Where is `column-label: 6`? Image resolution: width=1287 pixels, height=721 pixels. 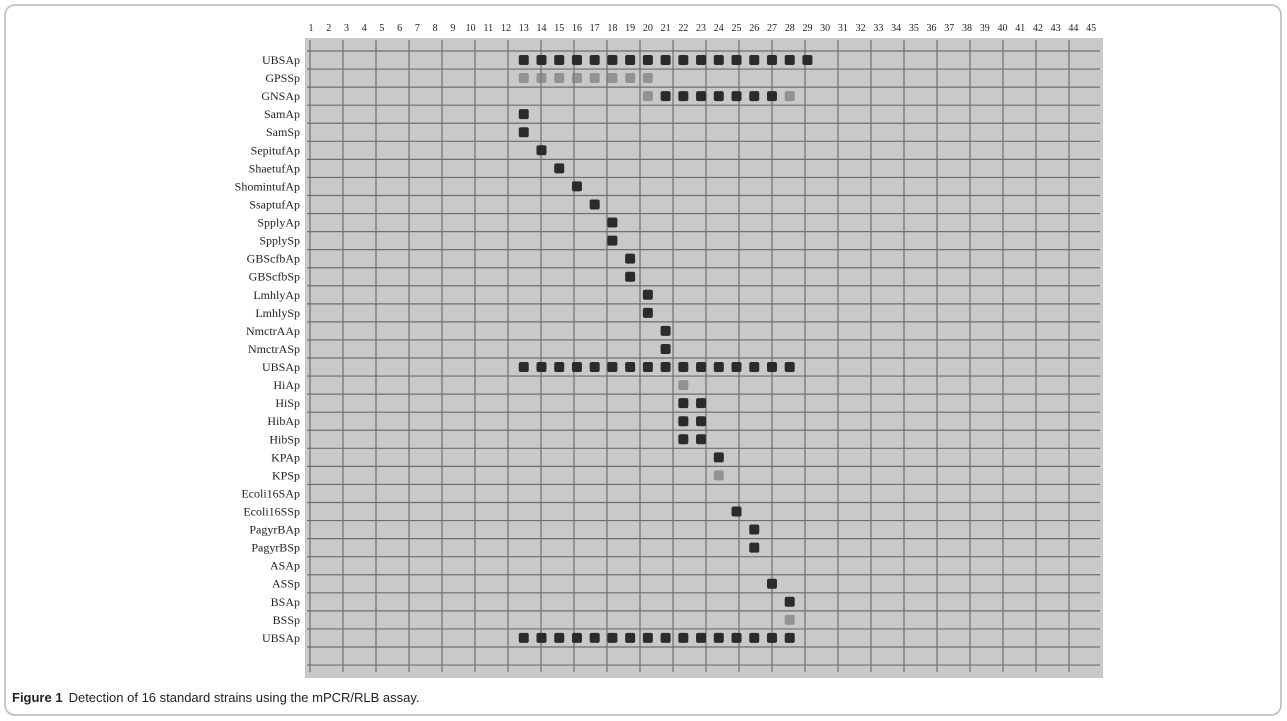
column-label: 6 is located at coordinates (399, 28).